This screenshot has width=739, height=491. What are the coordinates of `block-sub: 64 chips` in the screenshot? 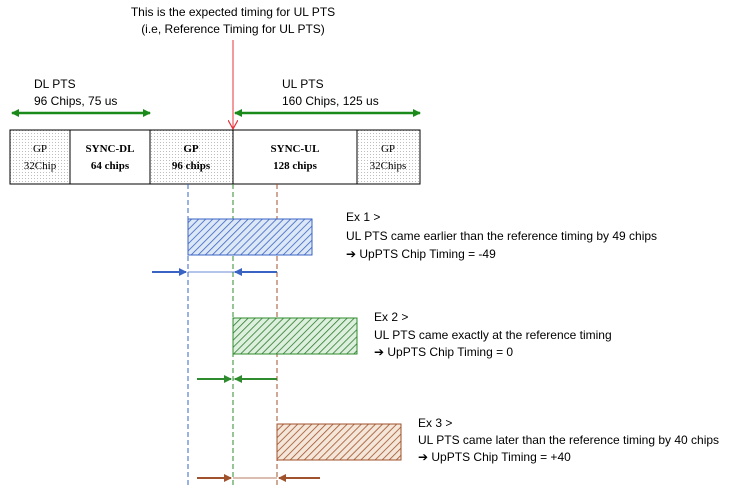 It's located at (110, 166).